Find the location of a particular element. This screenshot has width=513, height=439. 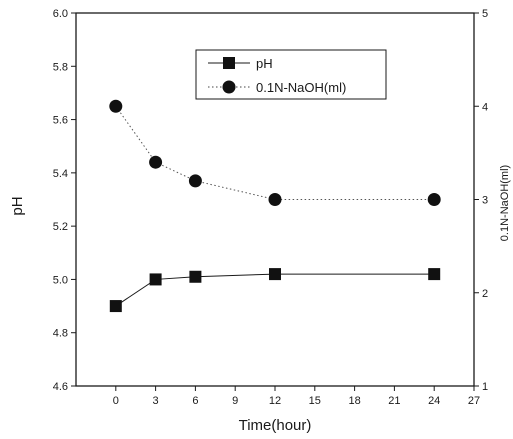

x-tick-label: 21 is located at coordinates (394, 401).